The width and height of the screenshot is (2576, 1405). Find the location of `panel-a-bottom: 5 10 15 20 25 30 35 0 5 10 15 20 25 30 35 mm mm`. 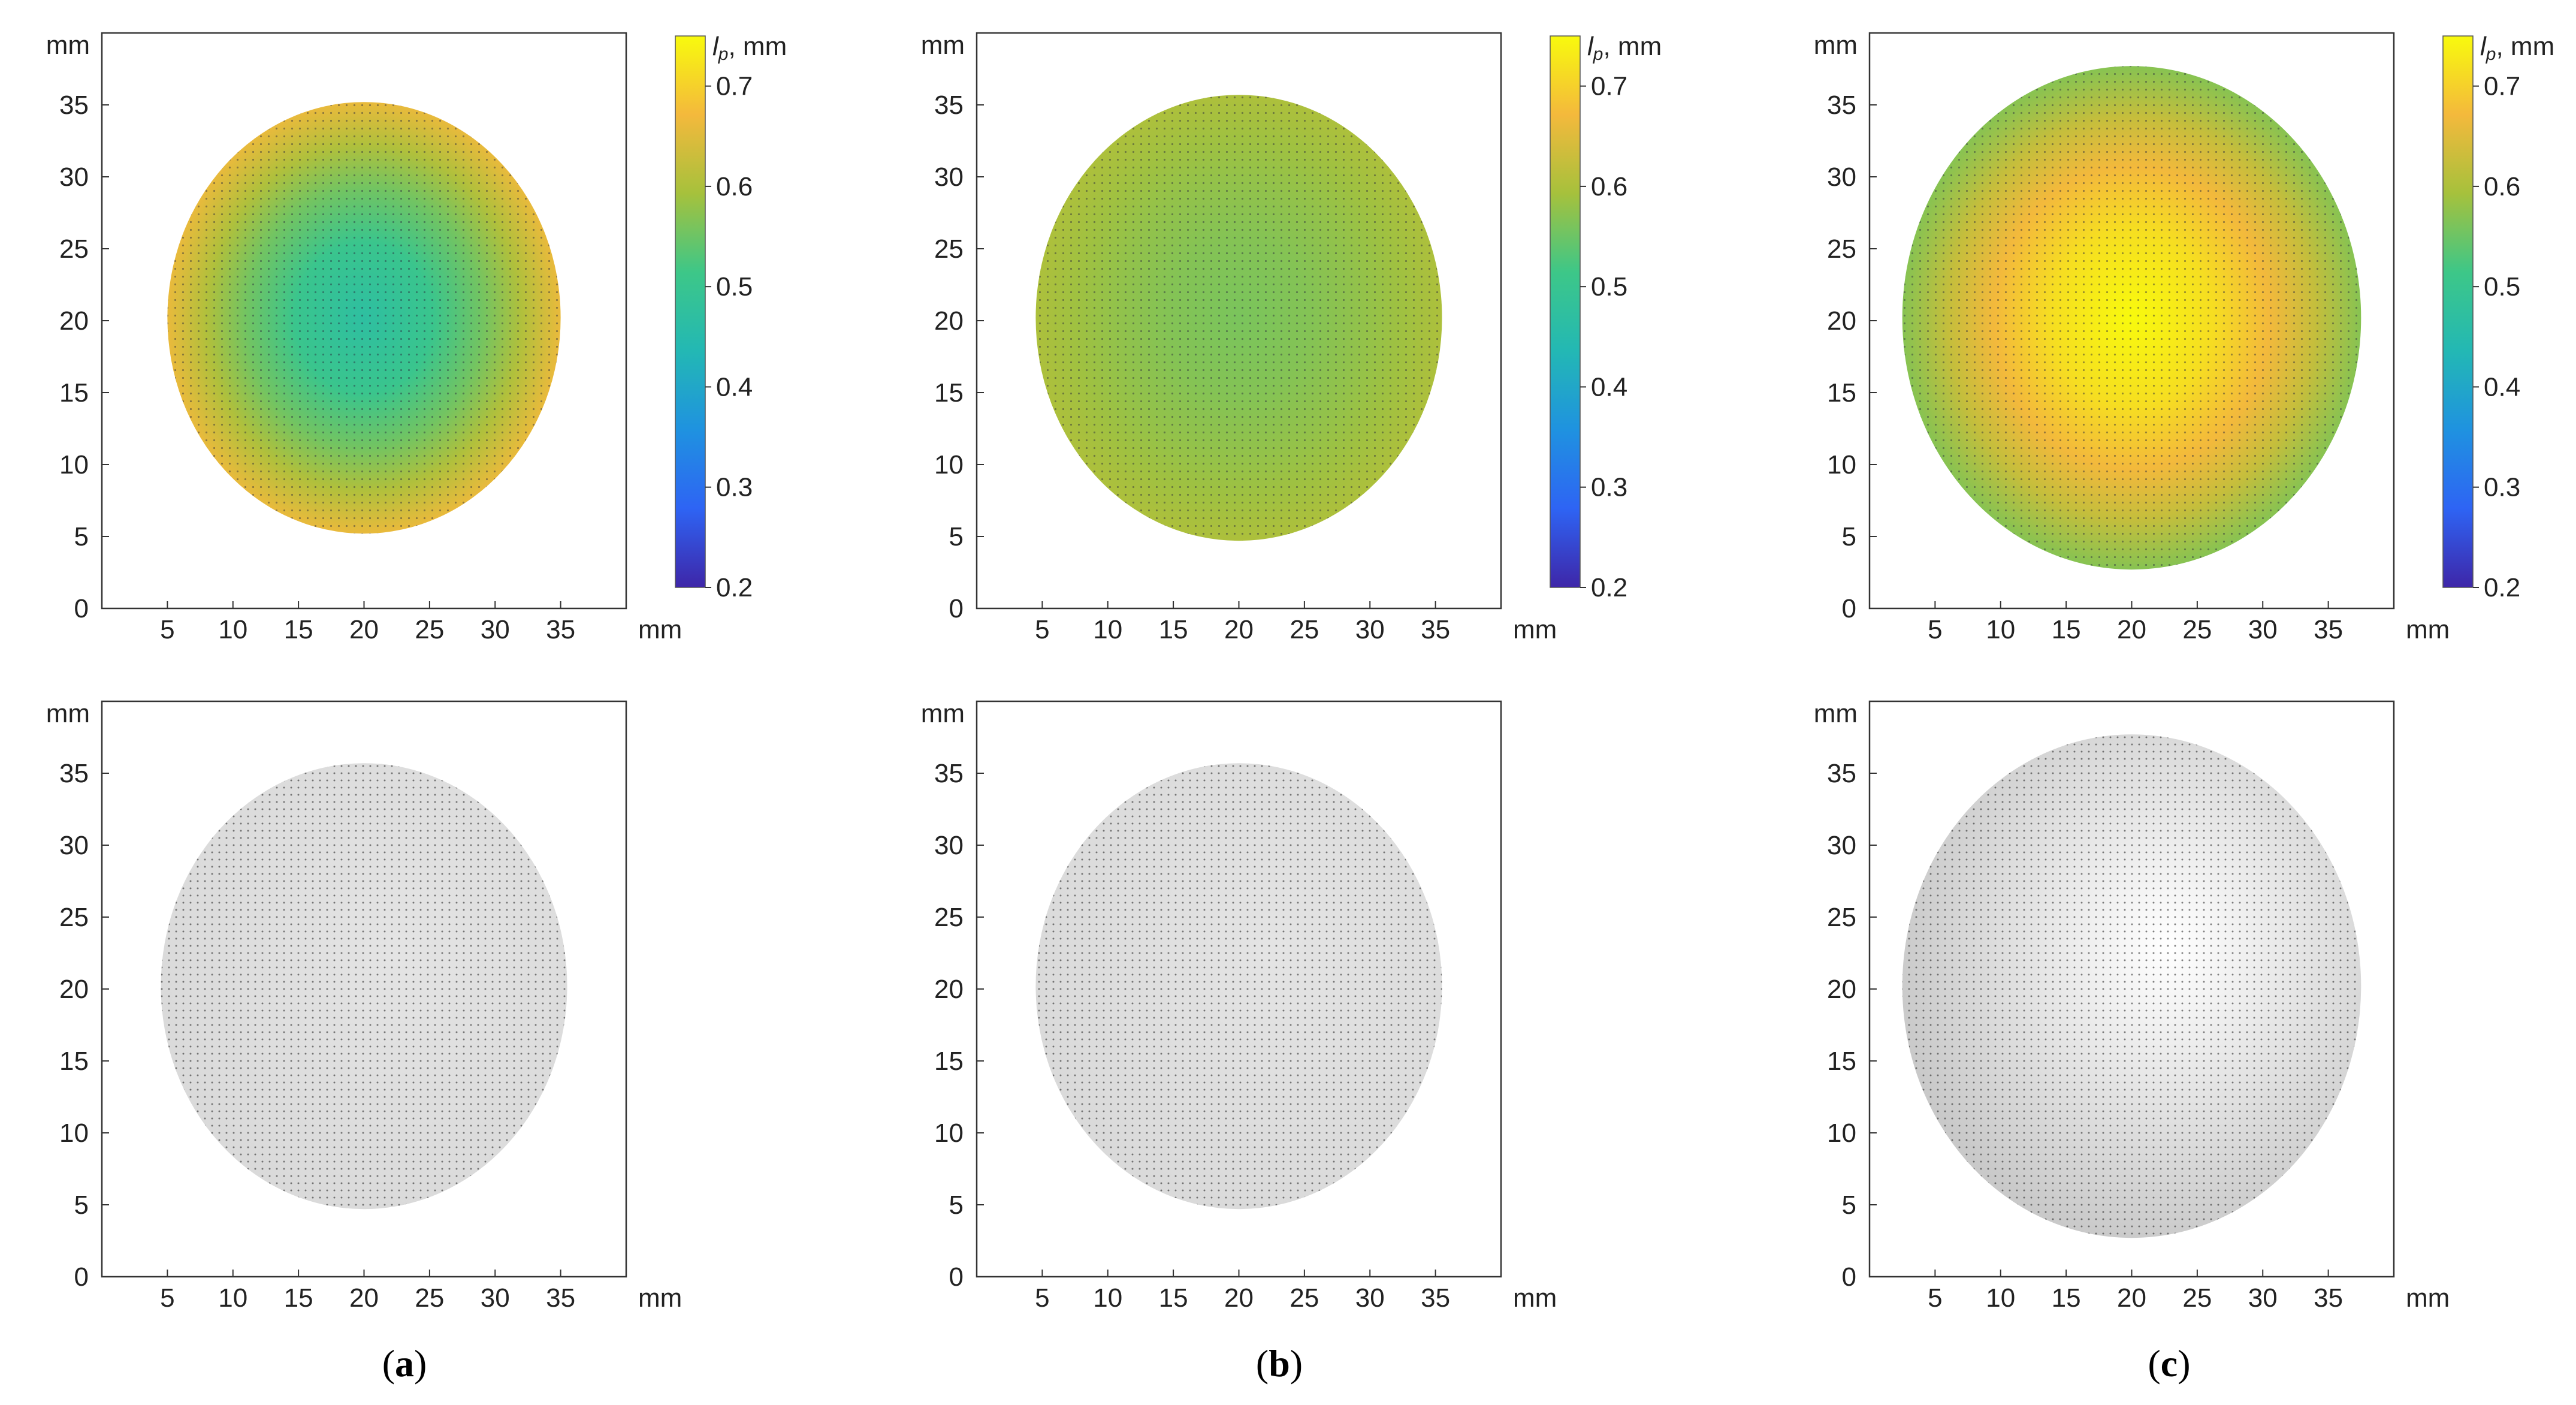

panel-a-bottom: 5 10 15 20 25 30 35 0 5 10 15 20 25 30 35 mm mm is located at coordinates (364, 1006).